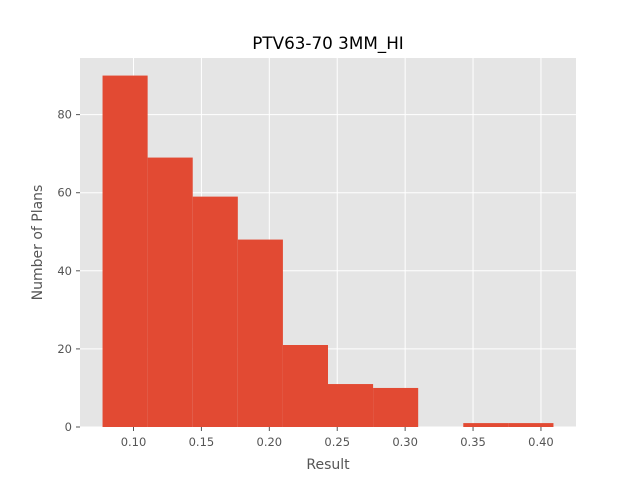 The height and width of the screenshot is (480, 640). I want to click on x-tick-label: 0.25, so click(337, 442).